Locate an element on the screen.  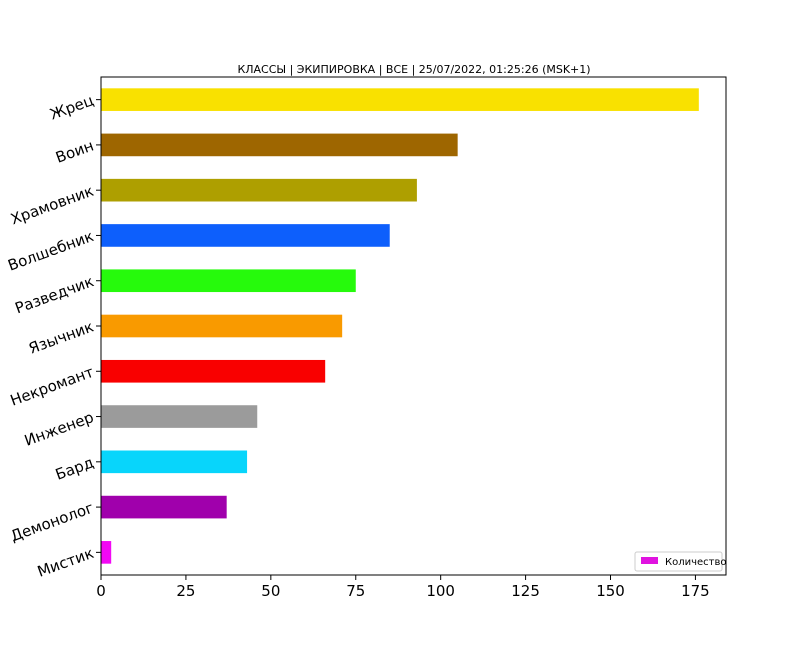
legend: Количество is located at coordinates (680, 561).